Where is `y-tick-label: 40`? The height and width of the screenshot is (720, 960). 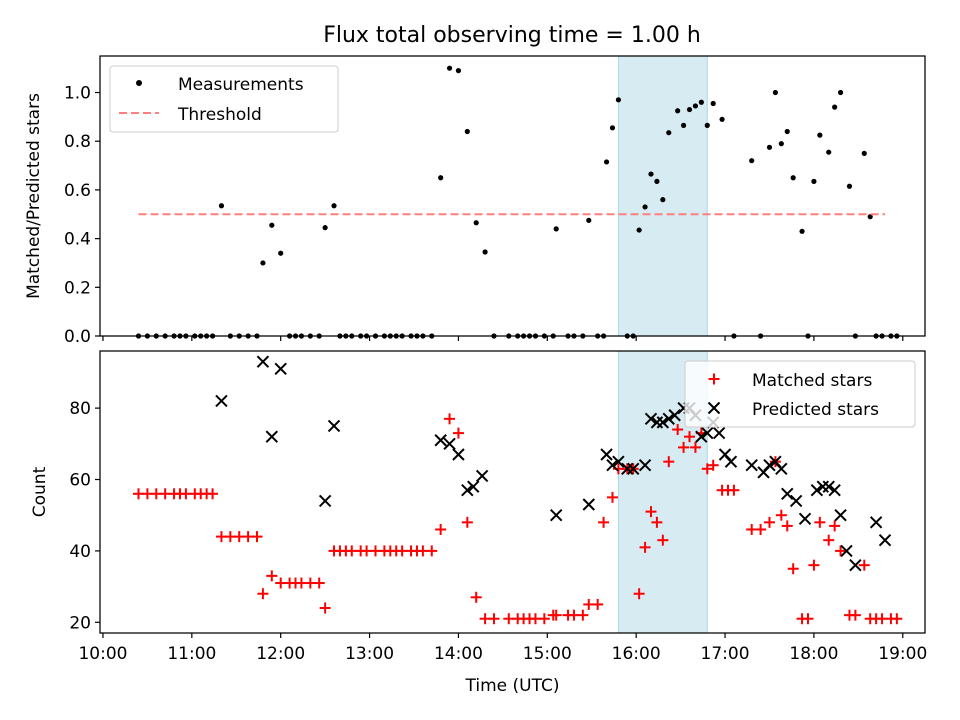
y-tick-label: 40 is located at coordinates (80, 552).